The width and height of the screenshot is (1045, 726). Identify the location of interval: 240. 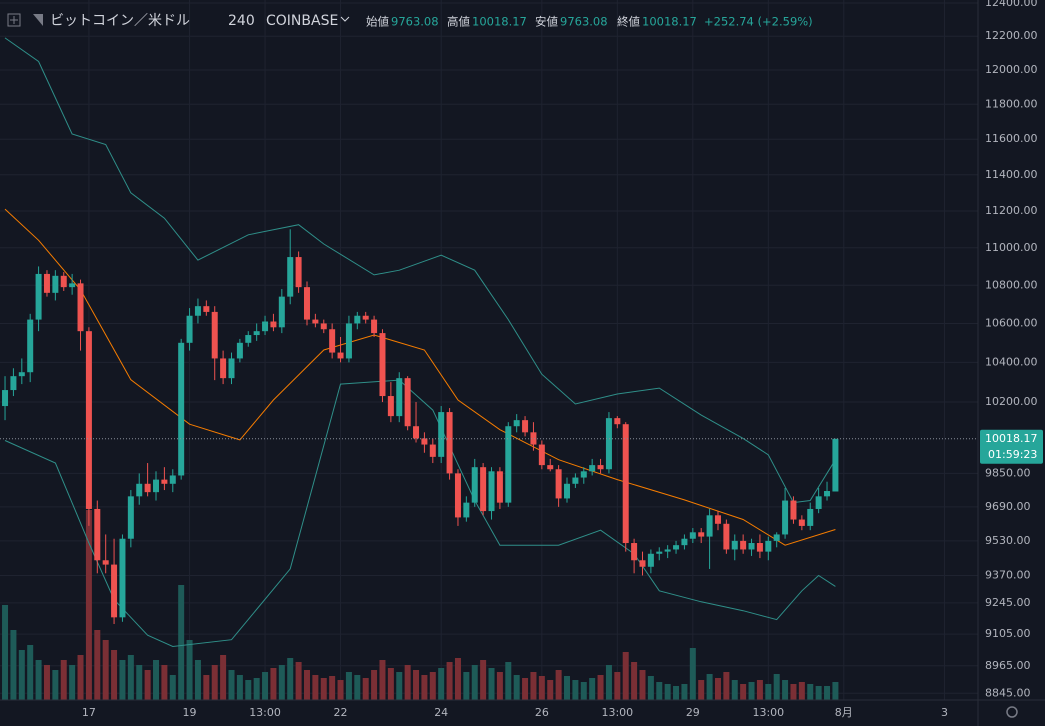
(241, 21).